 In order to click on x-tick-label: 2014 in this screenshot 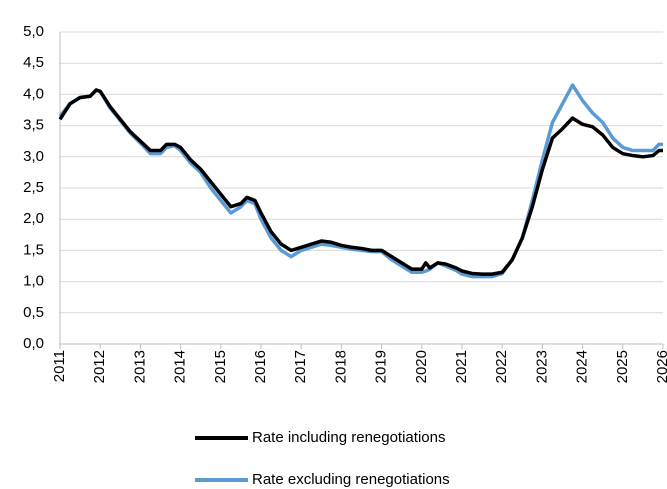, I will do `click(180, 366)`.